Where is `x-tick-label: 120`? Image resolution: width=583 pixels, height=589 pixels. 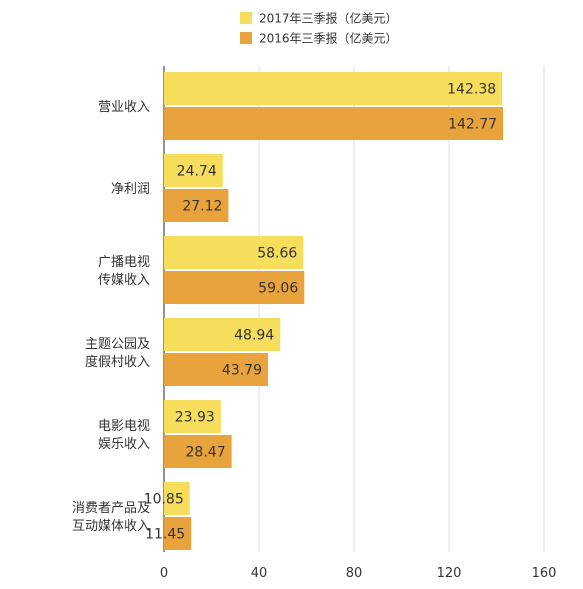 x-tick-label: 120 is located at coordinates (449, 573).